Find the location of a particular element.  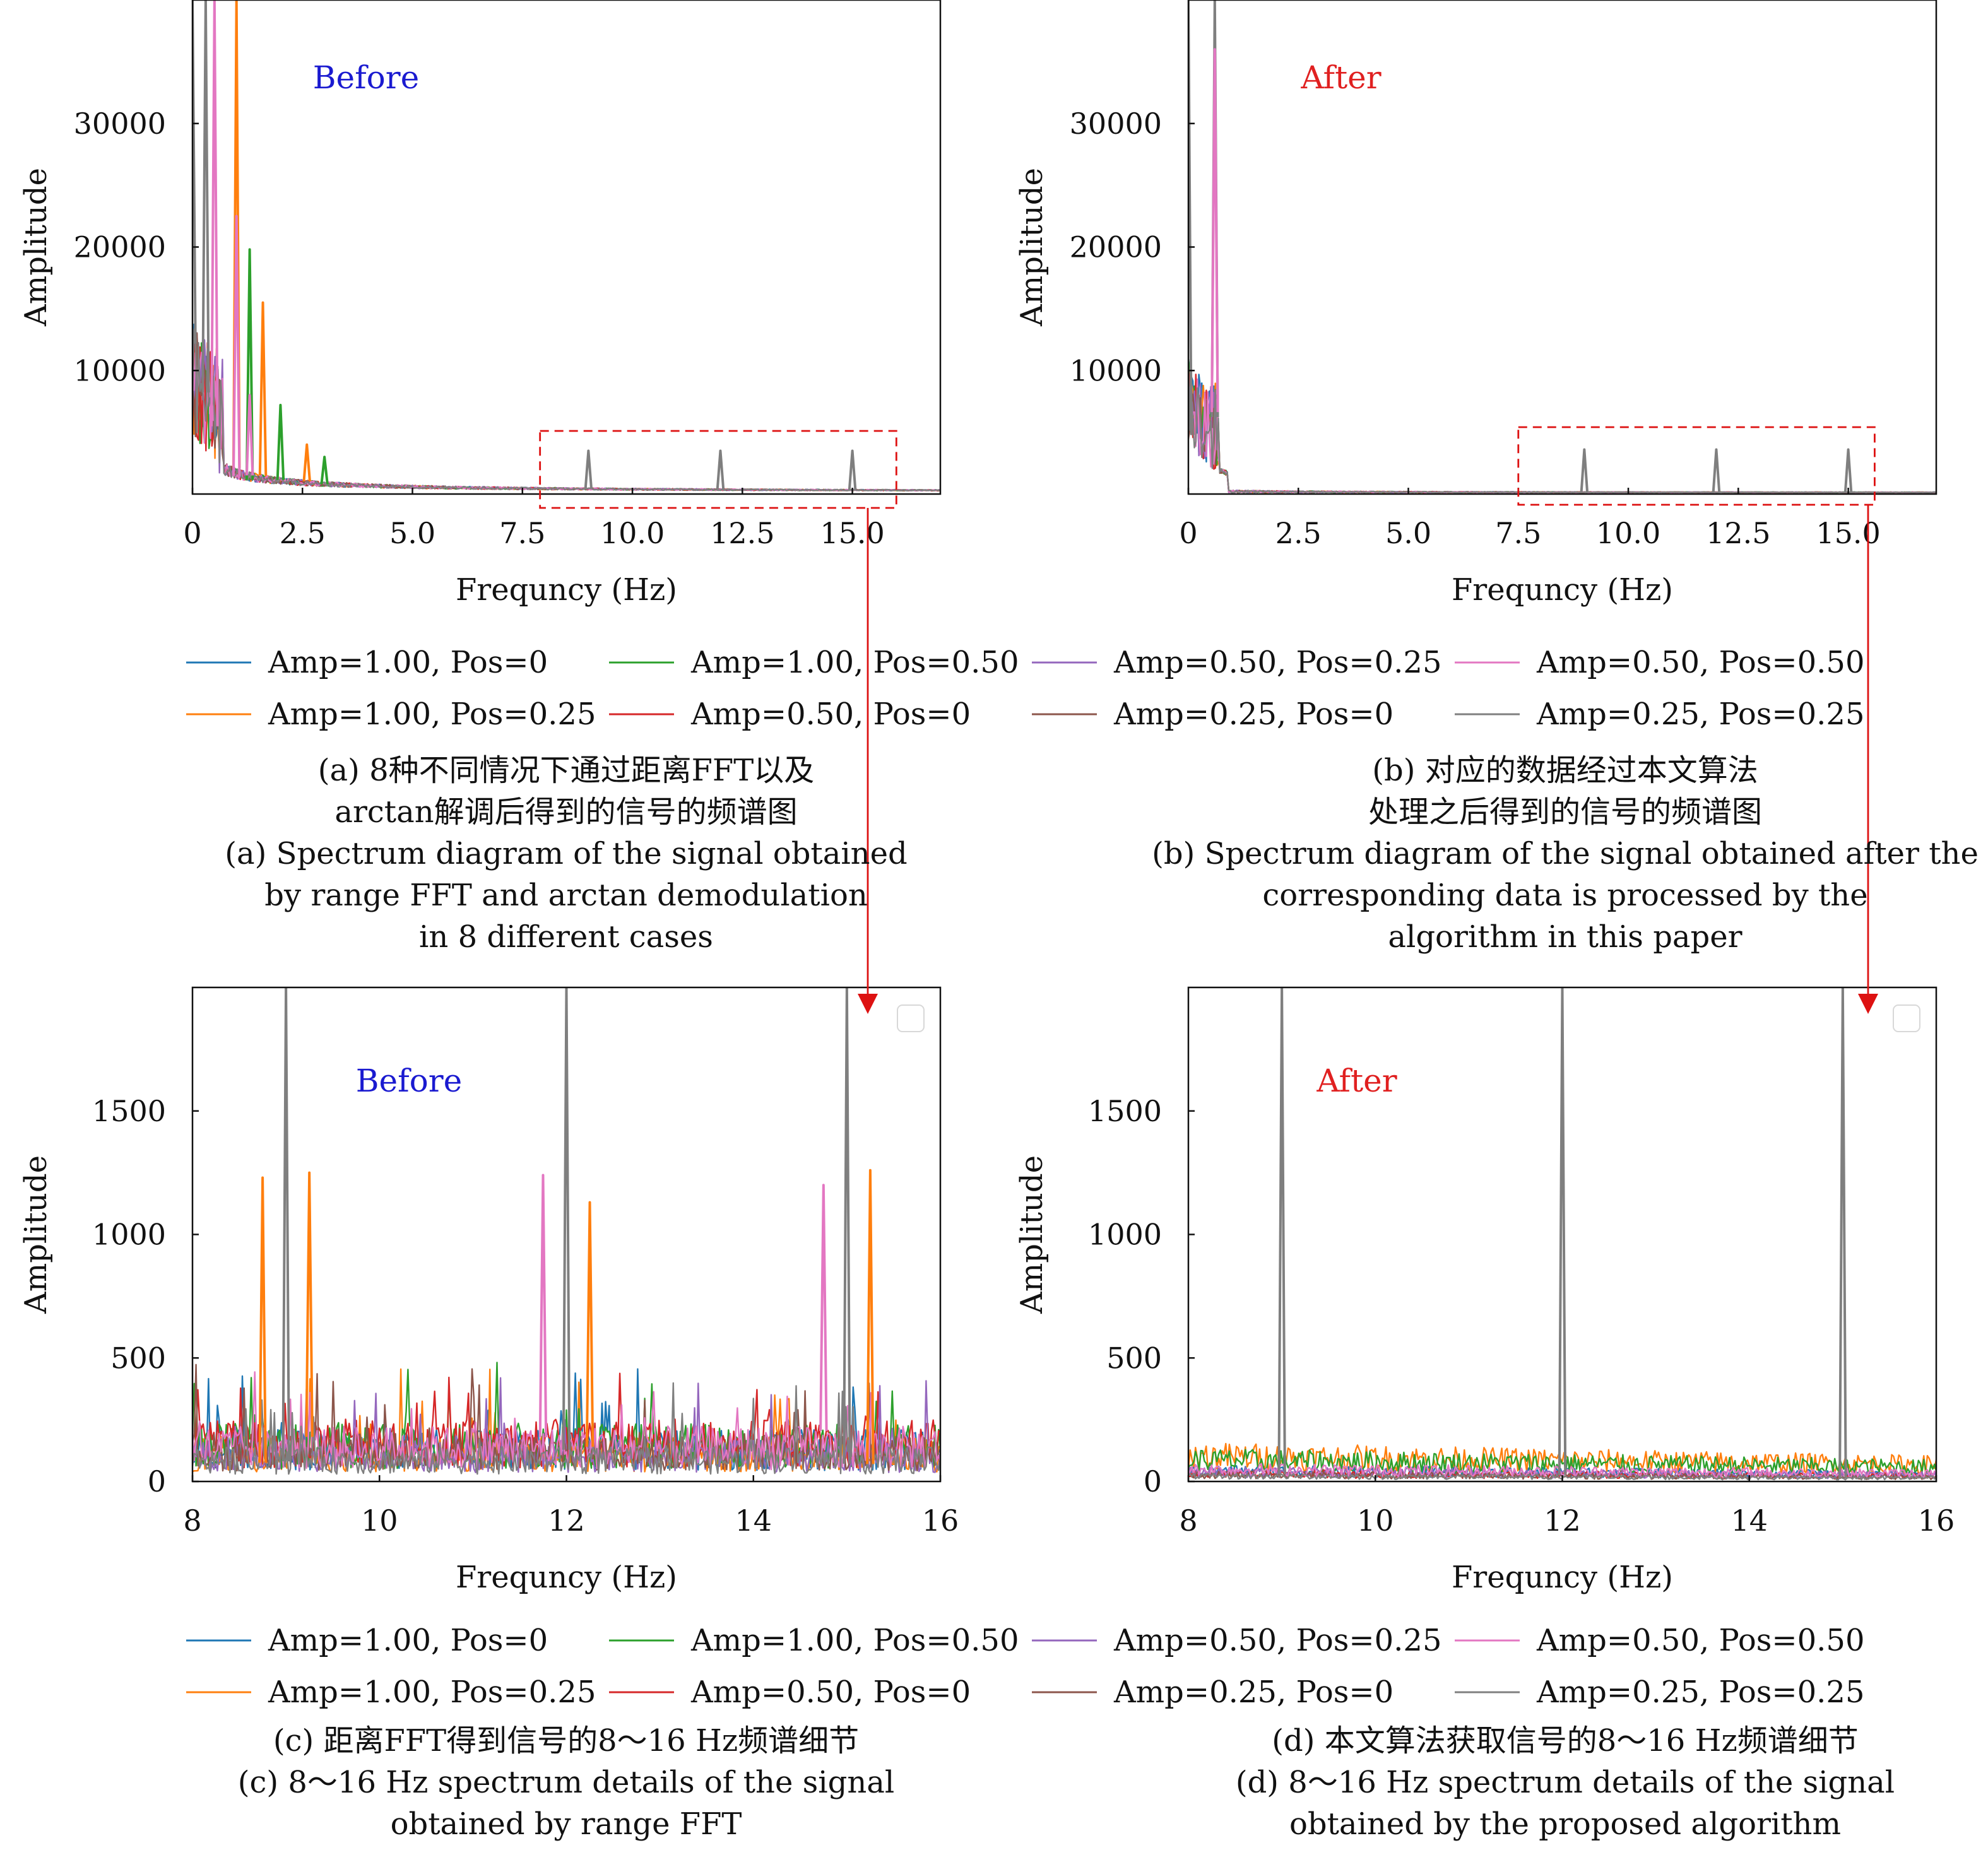

annotation-a: Before is located at coordinates (366, 77).